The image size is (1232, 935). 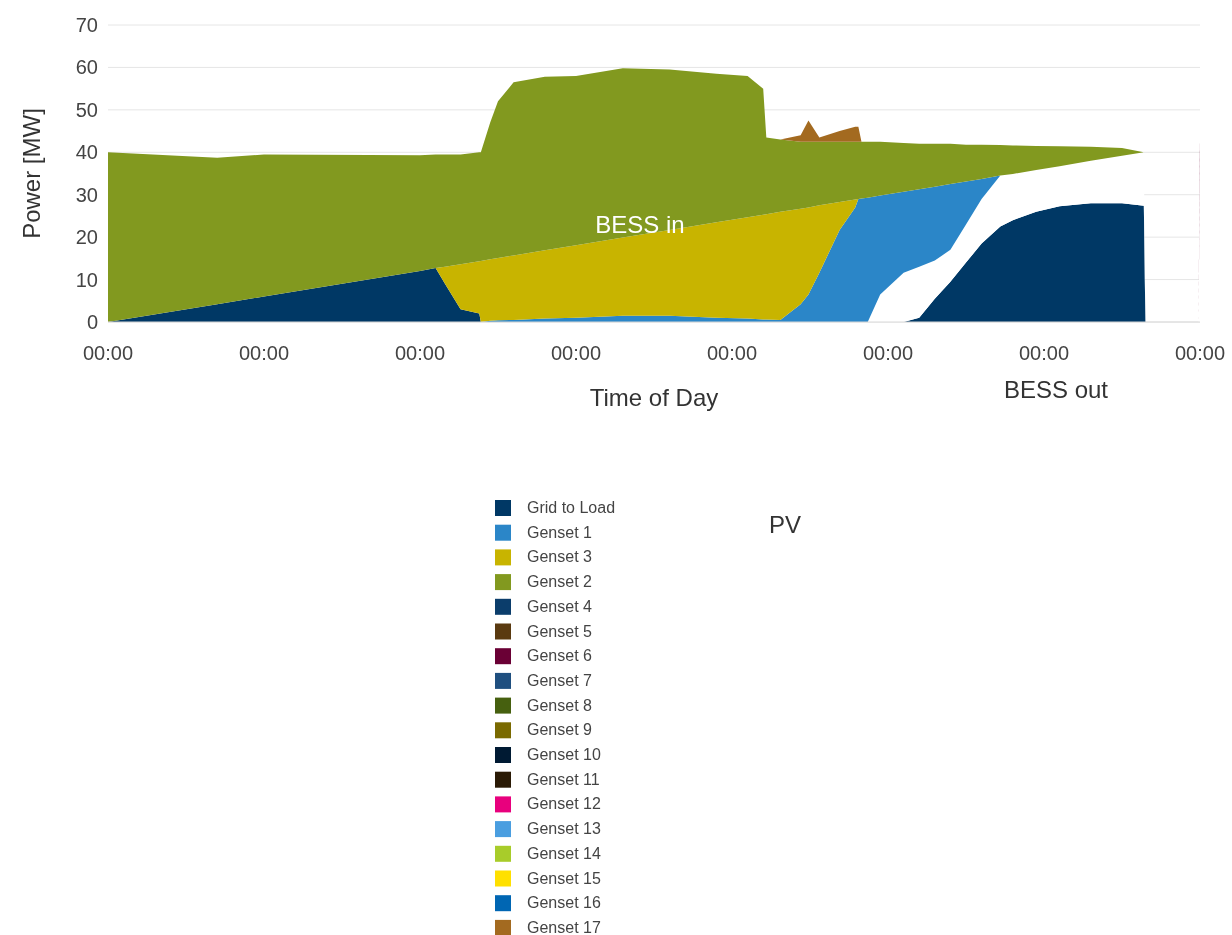 I want to click on y-tick-label: 70, so click(x=86, y=25).